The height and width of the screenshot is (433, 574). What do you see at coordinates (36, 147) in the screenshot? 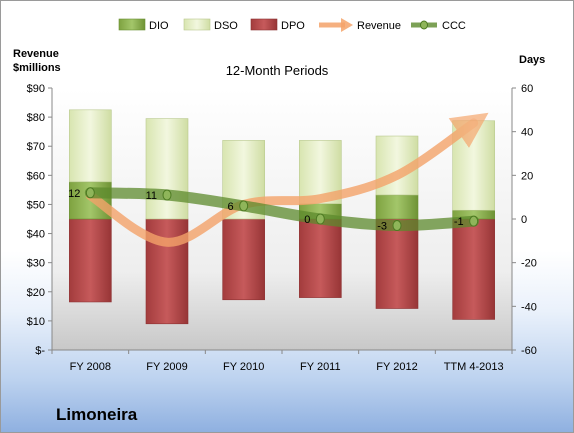
I see `y-left-tick-label: $70` at bounding box center [36, 147].